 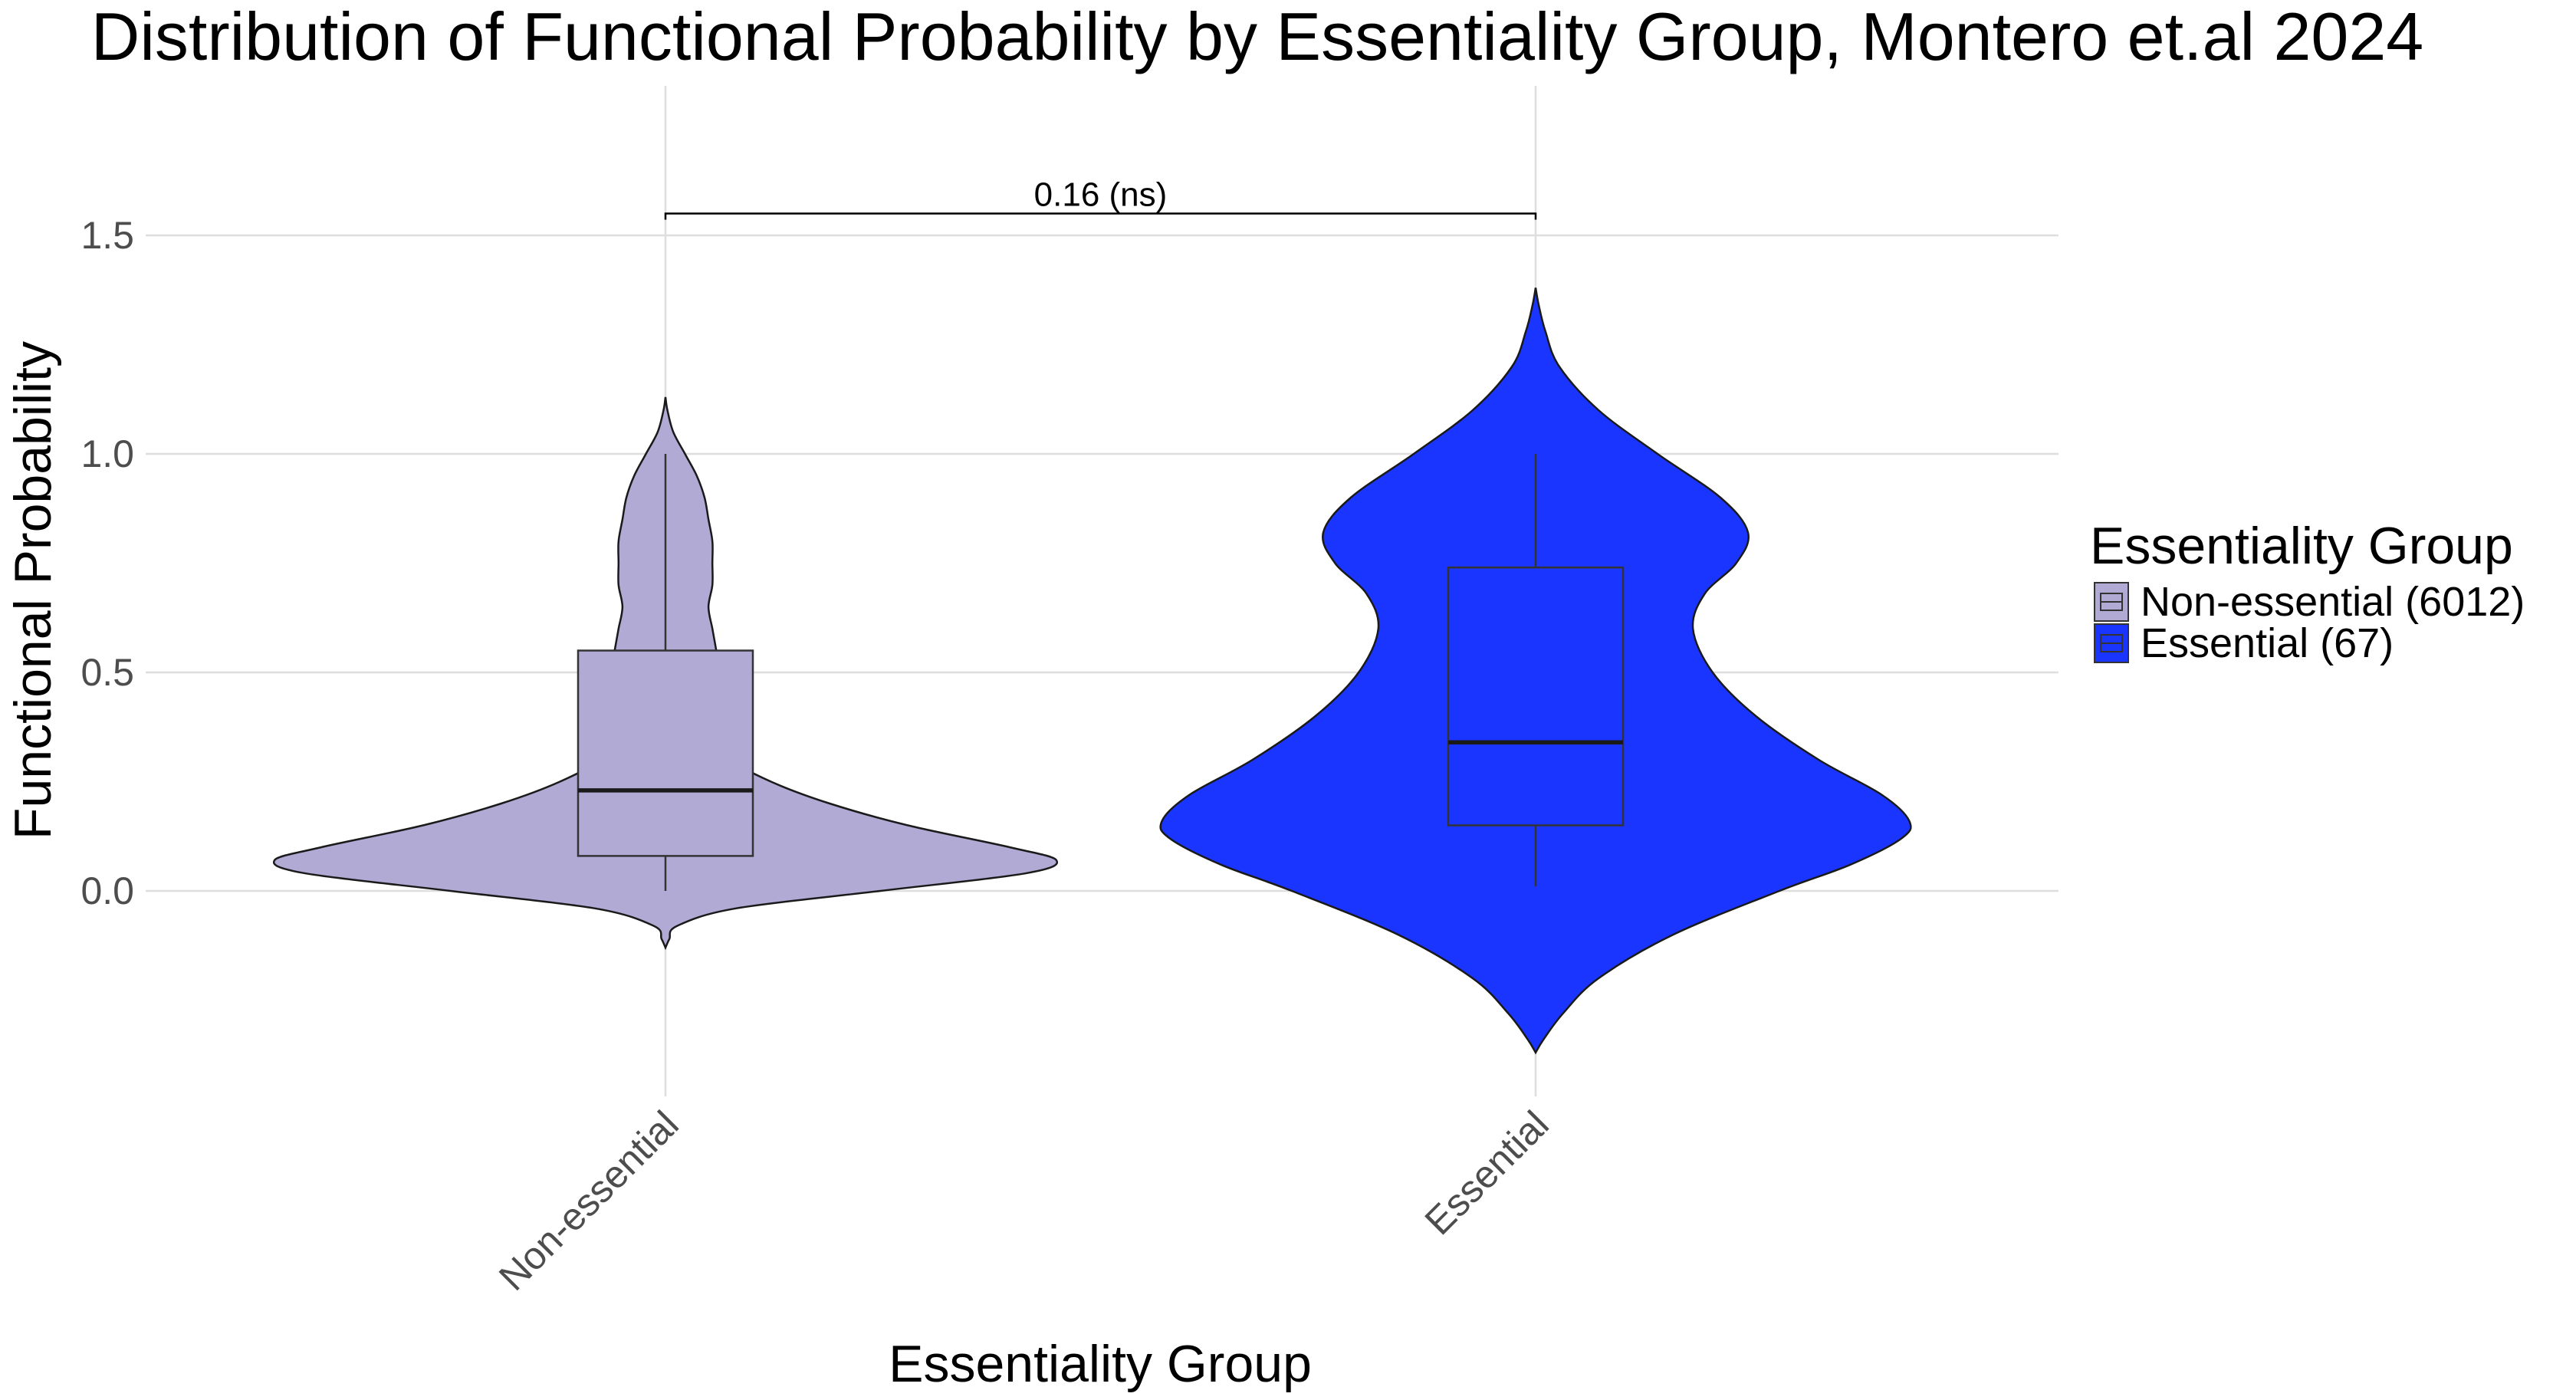 I want to click on x-tick-label: Non-essential, so click(x=589, y=1201).